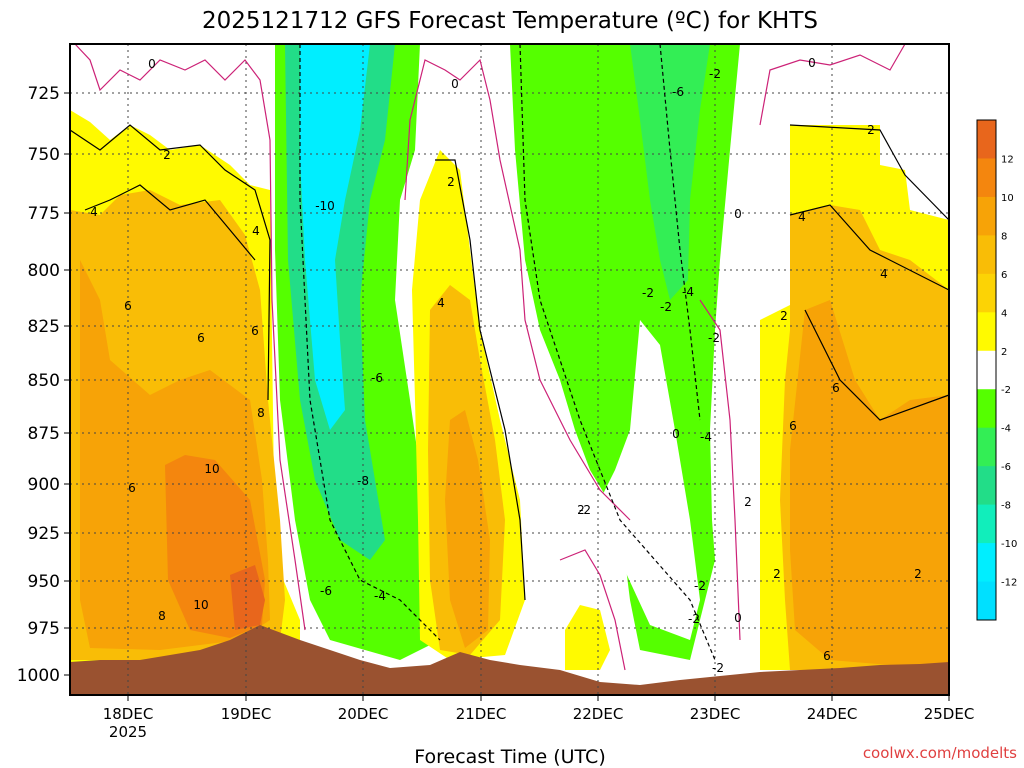 The height and width of the screenshot is (768, 1024). Describe the element at coordinates (467, 529) in the screenshot. I see `warm-region-middle-core` at that location.